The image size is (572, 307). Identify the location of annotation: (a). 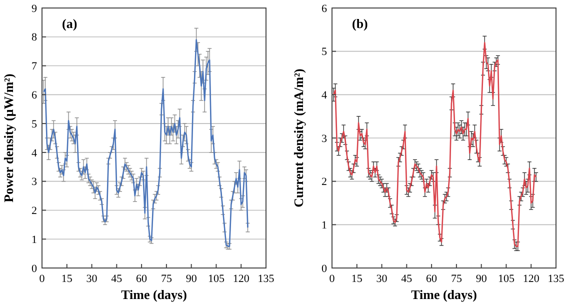
(70, 23).